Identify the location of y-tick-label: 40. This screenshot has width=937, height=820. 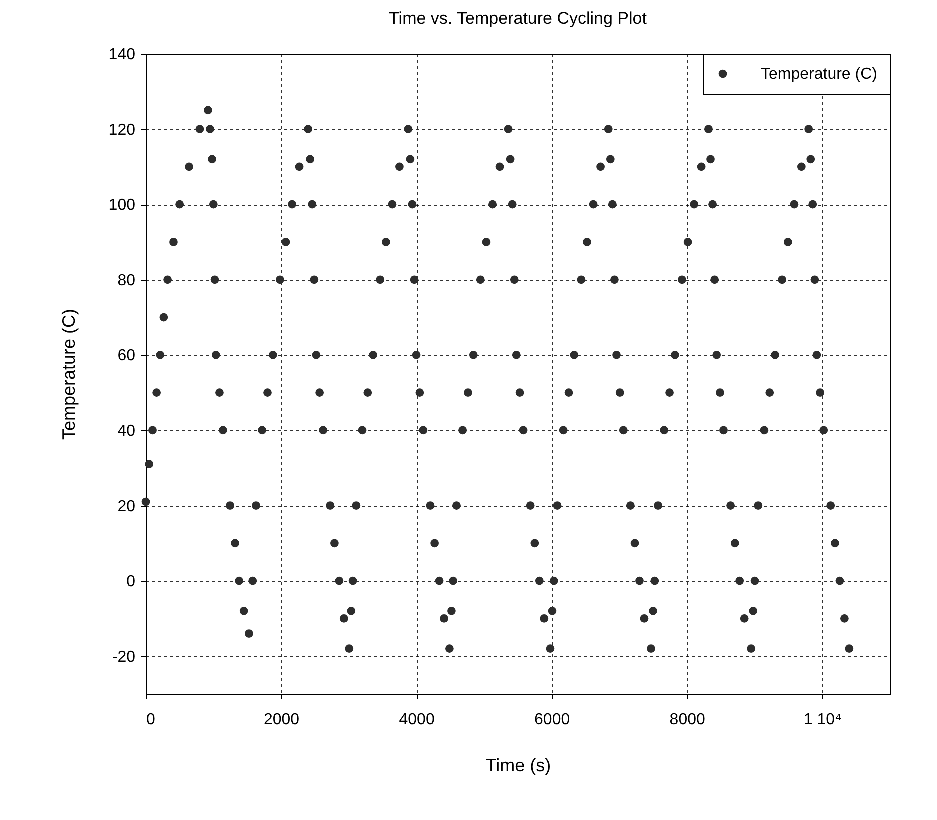
(127, 431).